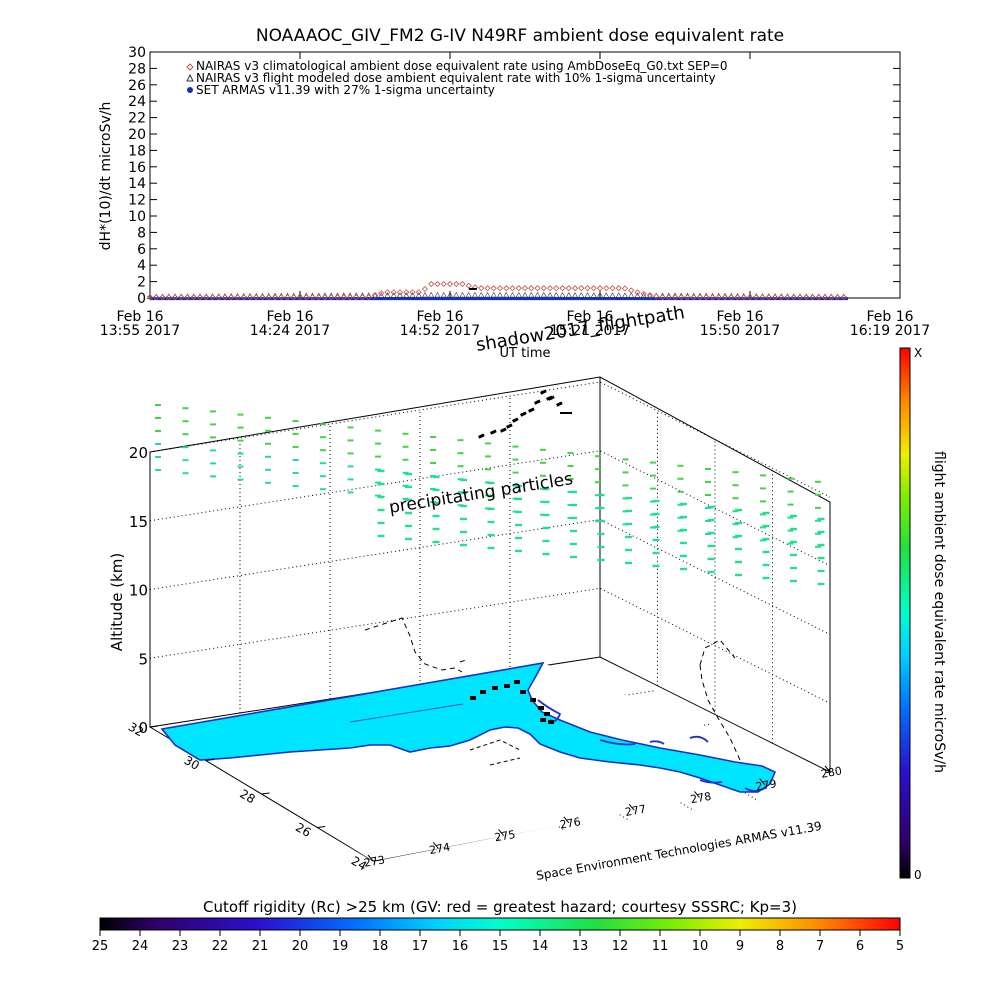  What do you see at coordinates (660, 946) in the screenshot?
I see `cutoff-tick-label: 11` at bounding box center [660, 946].